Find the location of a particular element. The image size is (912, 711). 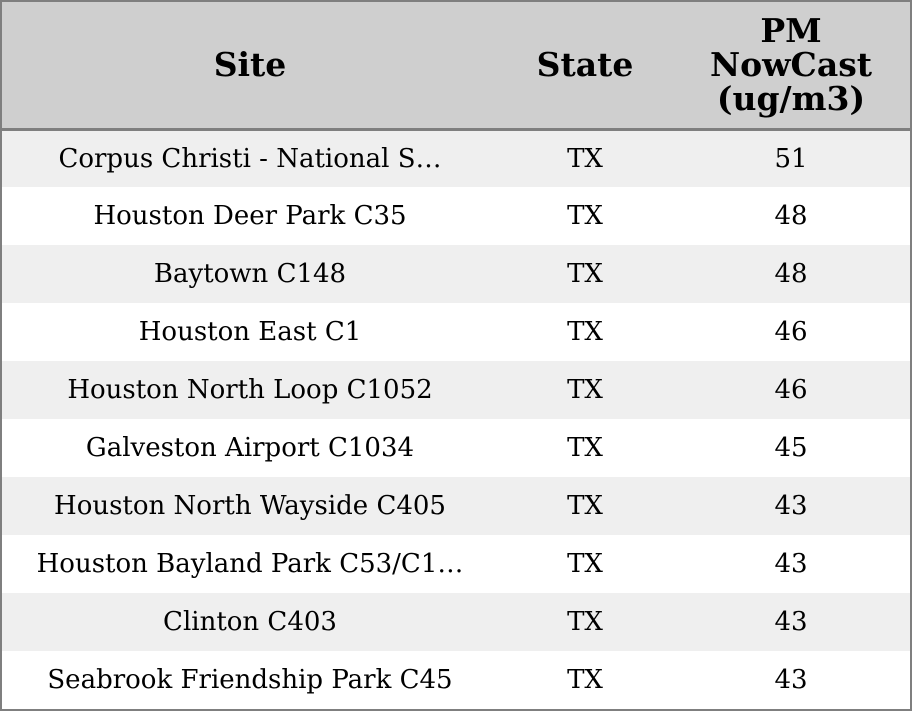

site-cell: Houston North Loop C1052 is located at coordinates (250, 390).